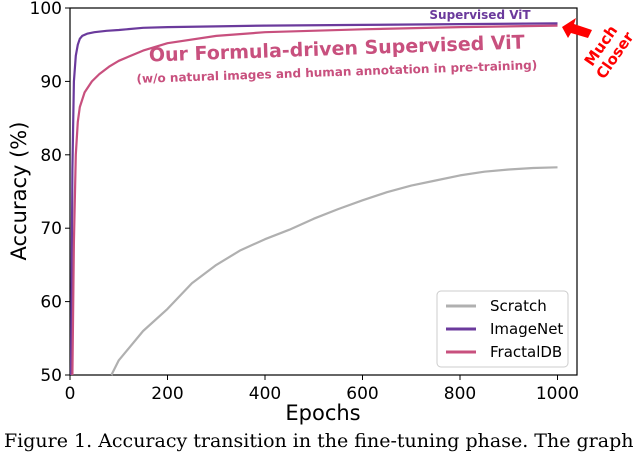  Describe the element at coordinates (51, 229) in the screenshot. I see `y-tick-label: 70` at that location.